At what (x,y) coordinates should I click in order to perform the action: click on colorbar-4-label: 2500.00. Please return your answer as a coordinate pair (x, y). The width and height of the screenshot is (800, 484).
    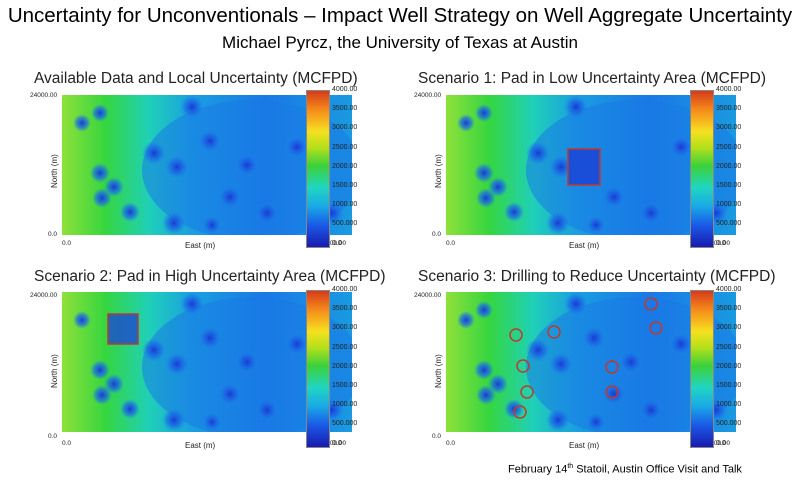
    Looking at the image, I should click on (729, 347).